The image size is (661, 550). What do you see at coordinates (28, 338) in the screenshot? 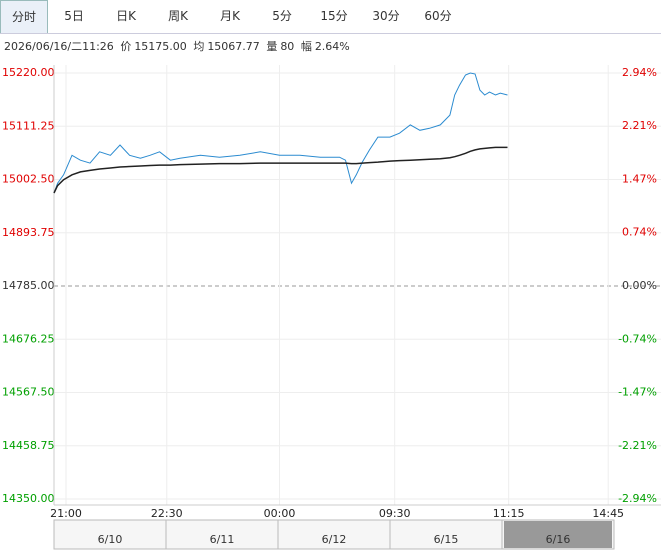
I see `y-tick-label: 14676.25` at bounding box center [28, 338].